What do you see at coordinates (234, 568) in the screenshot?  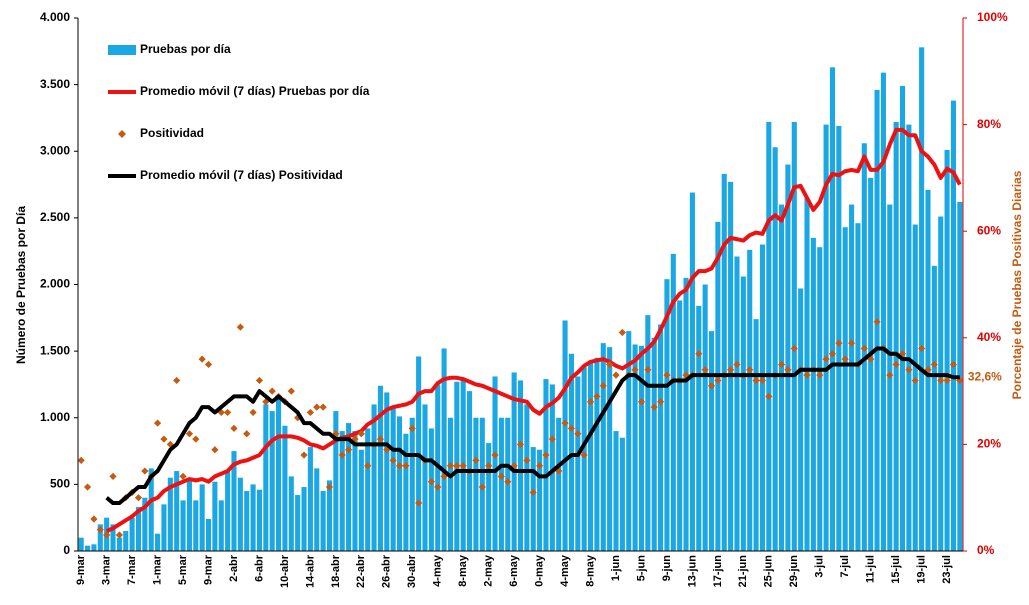 I see `x-tick-label: 2-abr` at bounding box center [234, 568].